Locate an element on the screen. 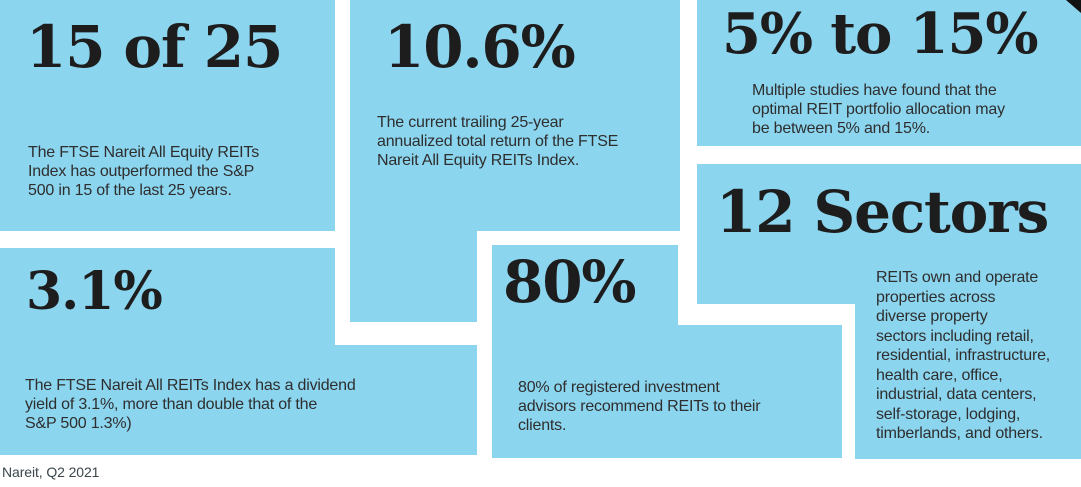 This screenshot has height=487, width=1081. stat-headline-80-pct: 80% is located at coordinates (570, 282).